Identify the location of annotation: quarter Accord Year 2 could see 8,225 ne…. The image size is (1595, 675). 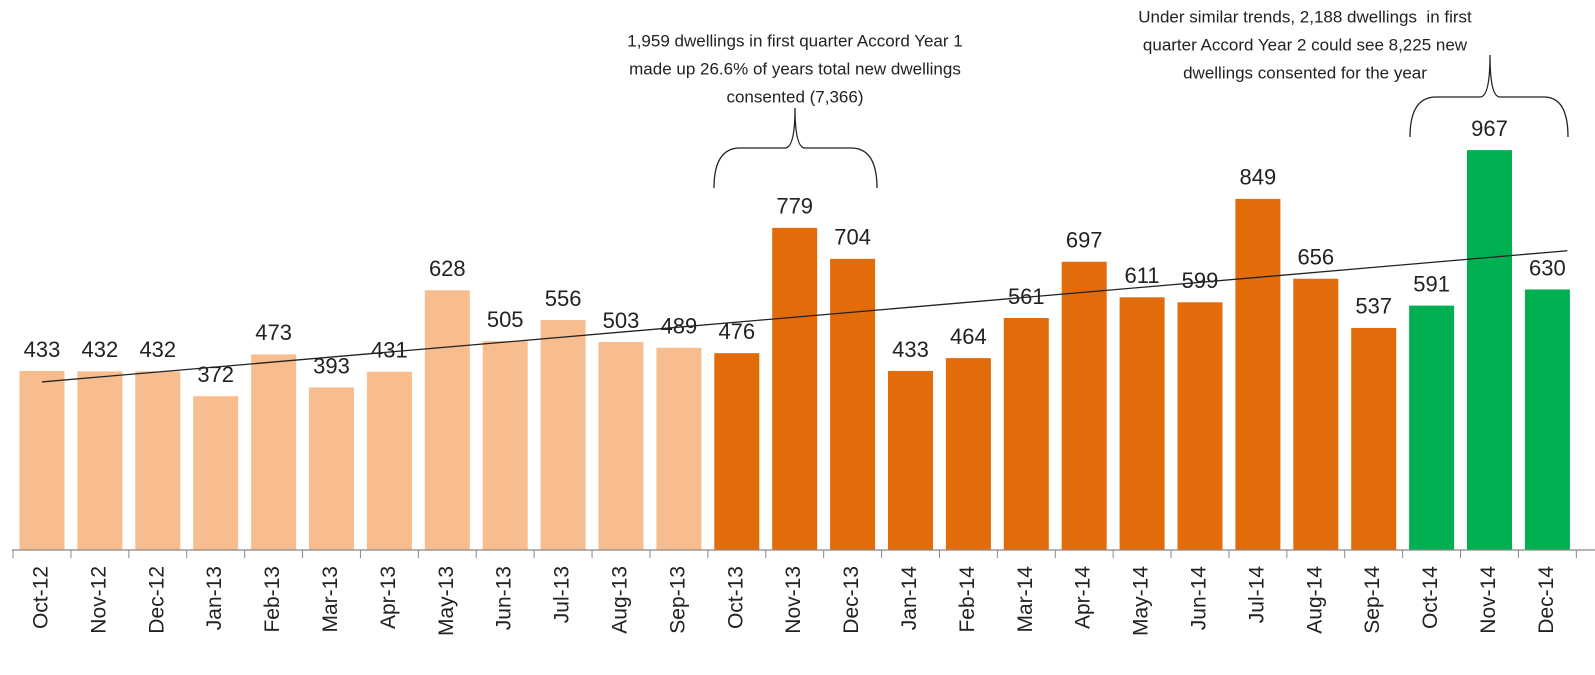
(1305, 44).